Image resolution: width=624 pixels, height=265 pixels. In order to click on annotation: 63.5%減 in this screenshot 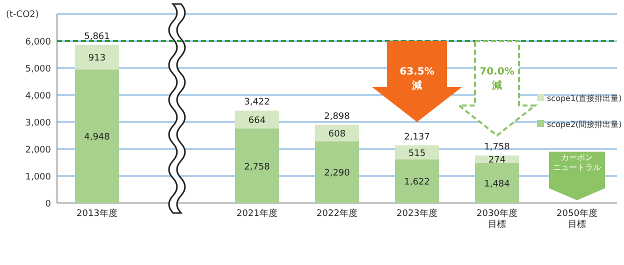, I will do `click(417, 79)`.